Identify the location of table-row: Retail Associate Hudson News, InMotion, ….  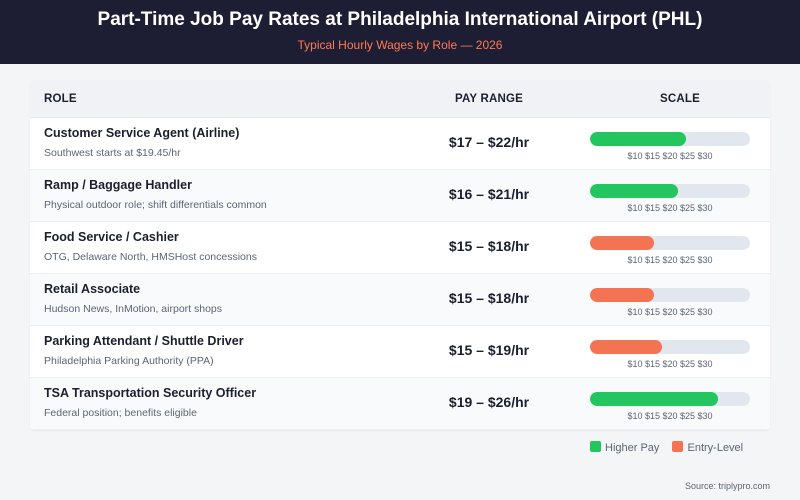
(400, 300).